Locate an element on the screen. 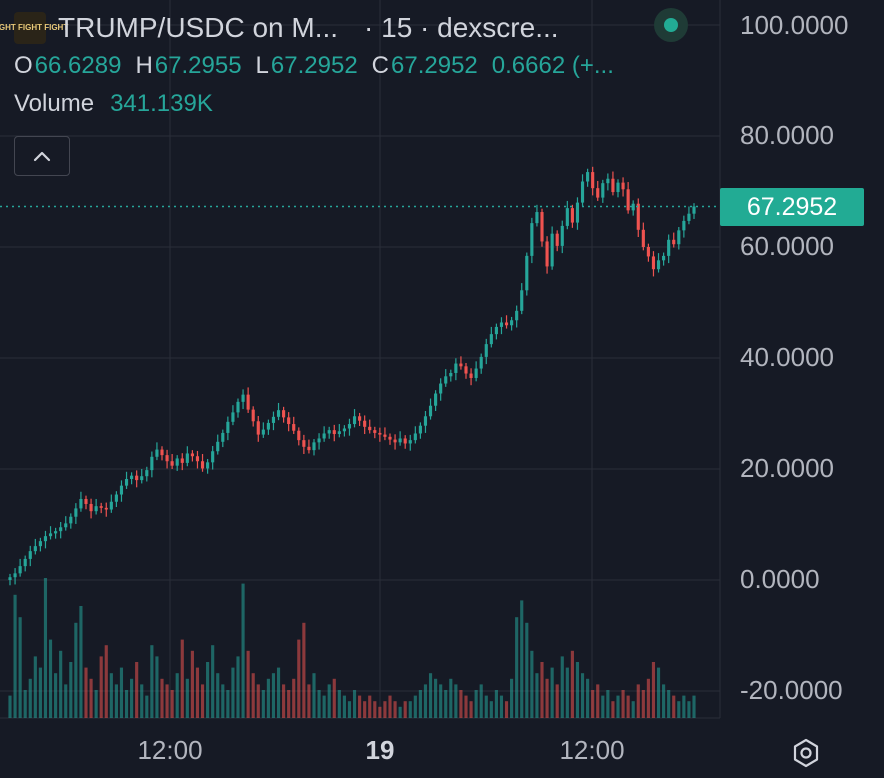 This screenshot has height=778, width=884. close-label: C is located at coordinates (380, 65).